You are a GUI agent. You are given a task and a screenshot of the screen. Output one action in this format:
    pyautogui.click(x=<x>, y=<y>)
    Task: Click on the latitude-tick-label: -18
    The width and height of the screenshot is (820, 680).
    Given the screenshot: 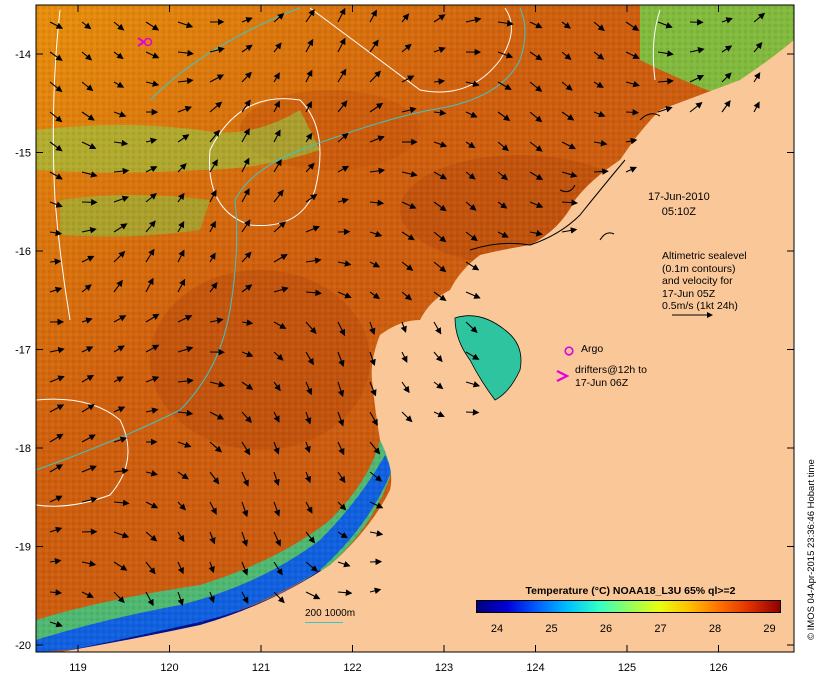 What is the action you would take?
    pyautogui.click(x=23, y=449)
    